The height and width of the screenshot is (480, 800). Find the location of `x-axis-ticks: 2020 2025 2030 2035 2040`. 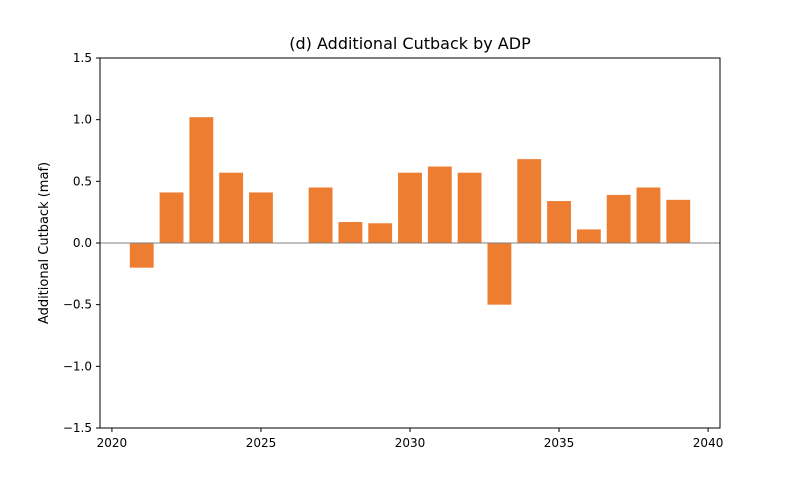

x-axis-ticks: 2020 2025 2030 2035 2040 is located at coordinates (410, 439).